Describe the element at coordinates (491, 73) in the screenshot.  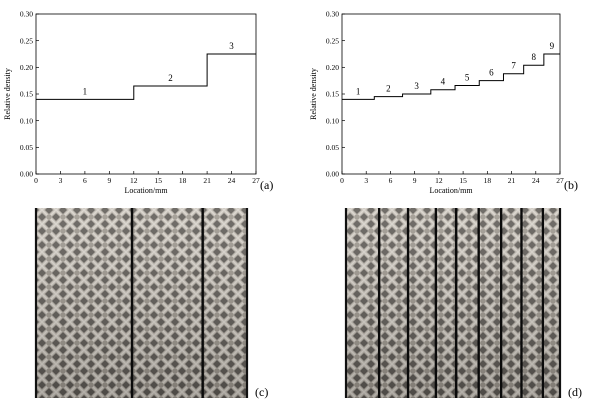
I see `segment-label: 6` at that location.